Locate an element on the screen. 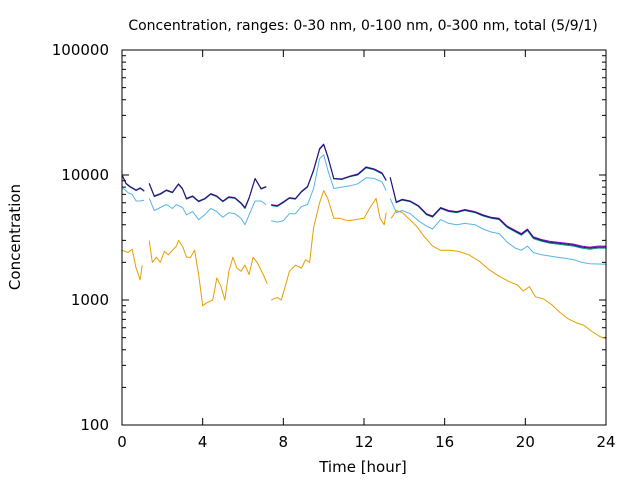 The width and height of the screenshot is (640, 480). x-axis-title: Time [hour] is located at coordinates (362, 467).